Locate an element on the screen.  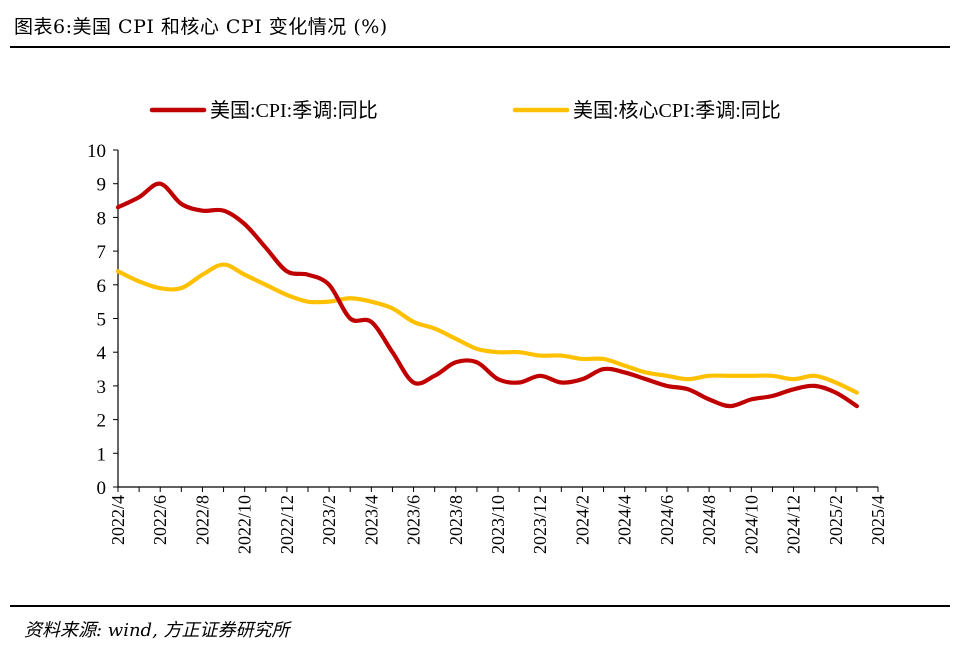
y-tick-label: 0 is located at coordinates (102, 488).